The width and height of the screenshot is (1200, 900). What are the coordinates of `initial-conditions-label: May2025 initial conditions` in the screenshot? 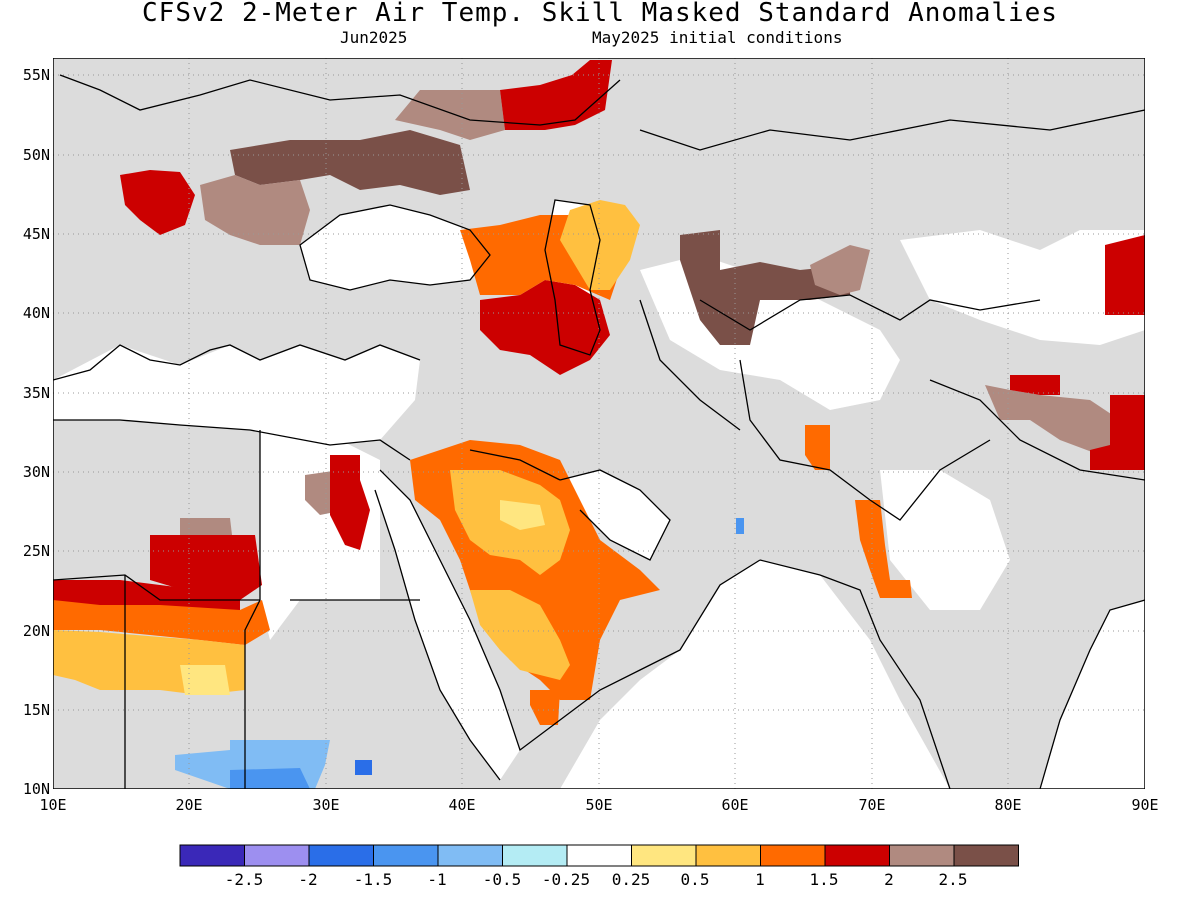 It's located at (717, 37).